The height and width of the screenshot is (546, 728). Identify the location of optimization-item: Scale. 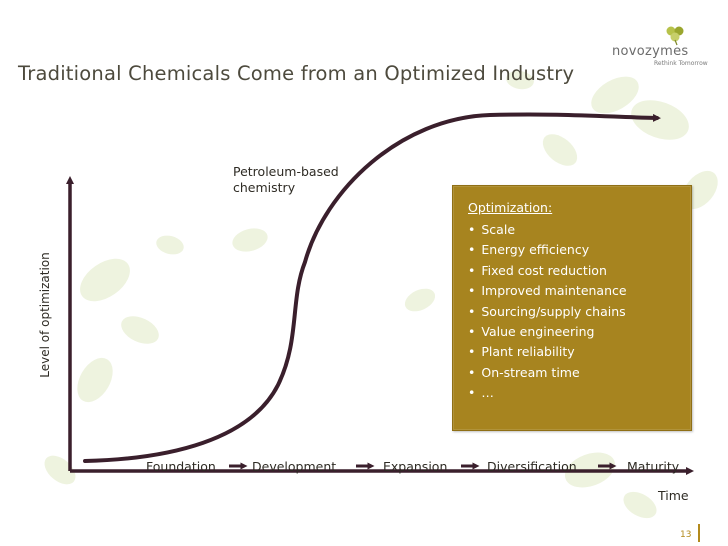
(547, 230).